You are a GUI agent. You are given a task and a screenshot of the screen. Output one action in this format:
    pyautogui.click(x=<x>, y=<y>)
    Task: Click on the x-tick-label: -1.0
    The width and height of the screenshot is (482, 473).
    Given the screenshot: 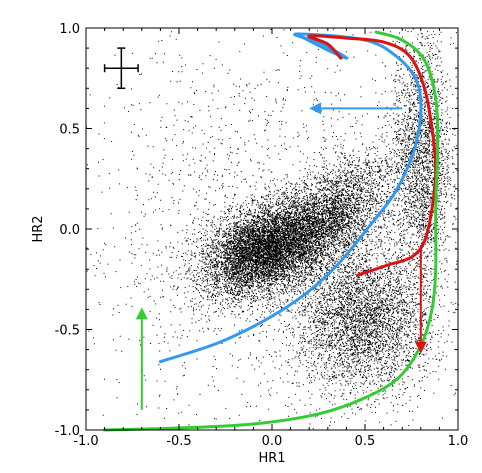 What is the action you would take?
    pyautogui.click(x=85, y=441)
    